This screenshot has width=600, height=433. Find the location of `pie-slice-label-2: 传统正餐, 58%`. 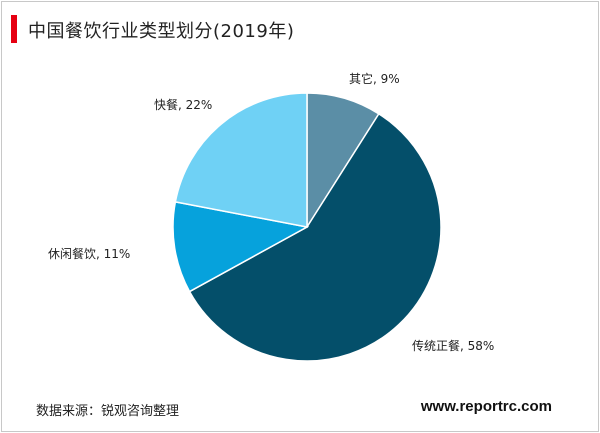

pie-slice-label-2: 传统正餐, 58% is located at coordinates (453, 345).